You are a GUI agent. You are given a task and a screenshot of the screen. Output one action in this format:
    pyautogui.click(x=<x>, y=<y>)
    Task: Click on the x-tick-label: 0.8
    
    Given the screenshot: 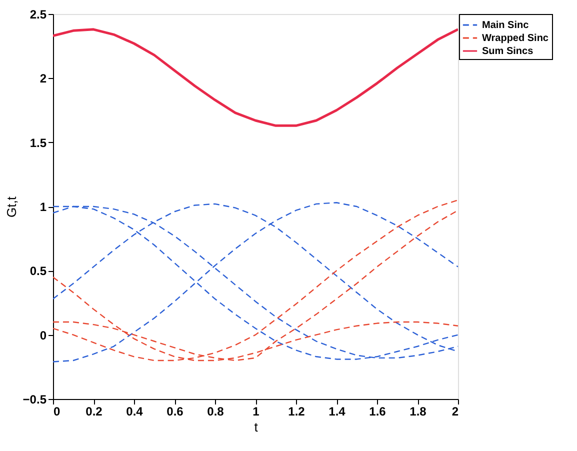 What is the action you would take?
    pyautogui.click(x=215, y=411)
    